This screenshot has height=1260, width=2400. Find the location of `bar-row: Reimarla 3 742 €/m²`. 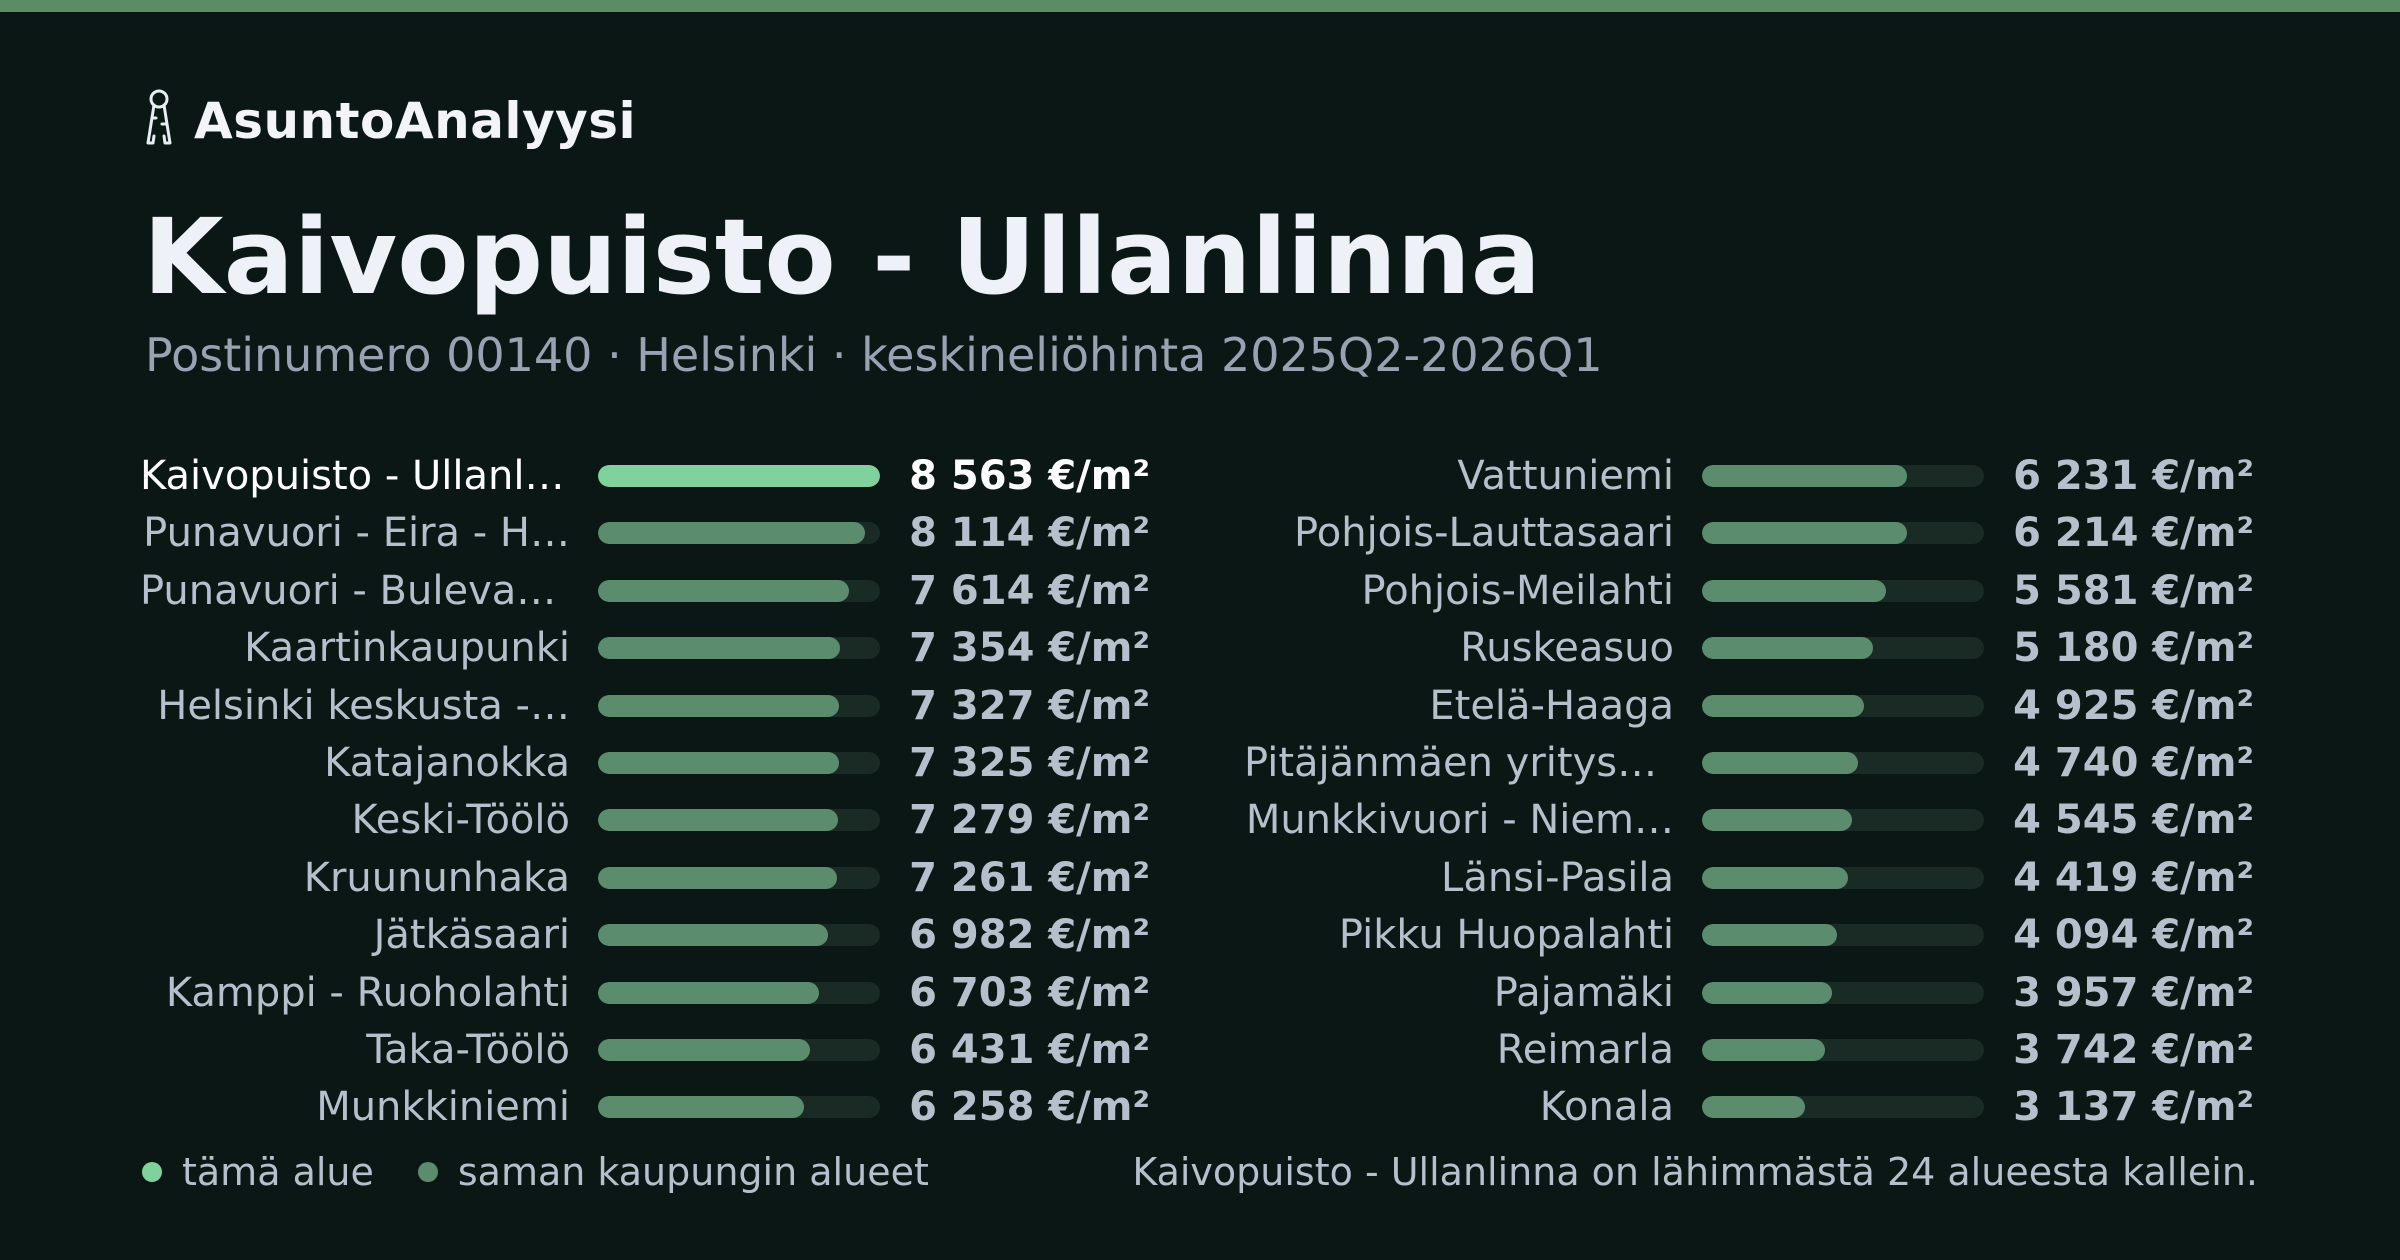

bar-row: Reimarla 3 742 €/m² is located at coordinates (1749, 1050).